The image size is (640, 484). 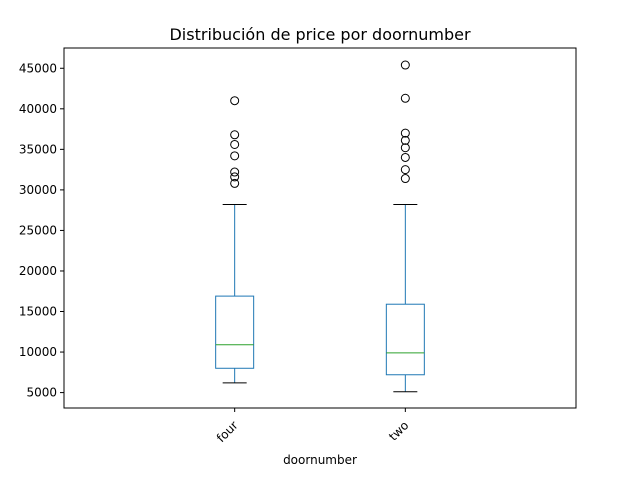 What do you see at coordinates (38, 352) in the screenshot?
I see `y-tick-label: 10000` at bounding box center [38, 352].